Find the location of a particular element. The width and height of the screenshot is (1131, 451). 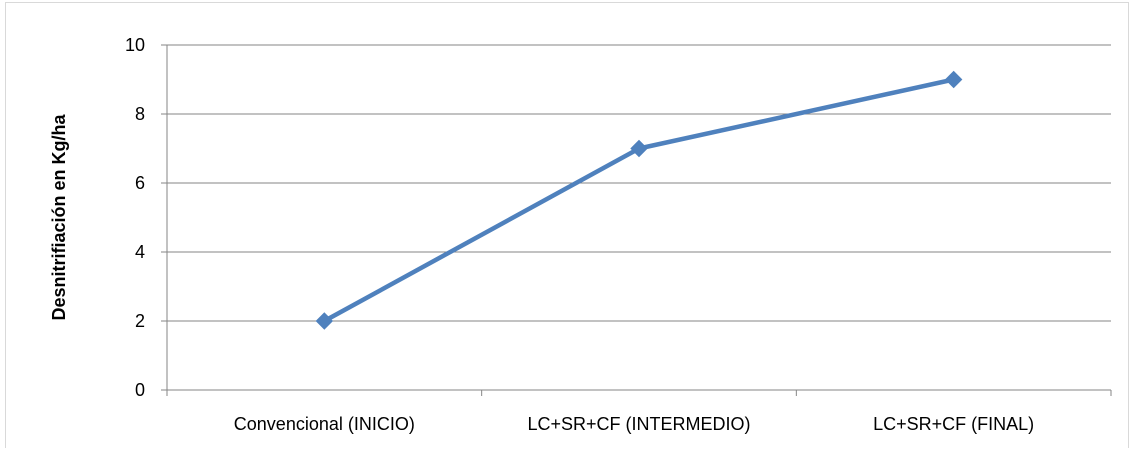

y-tick-label: 10 is located at coordinates (135, 45).